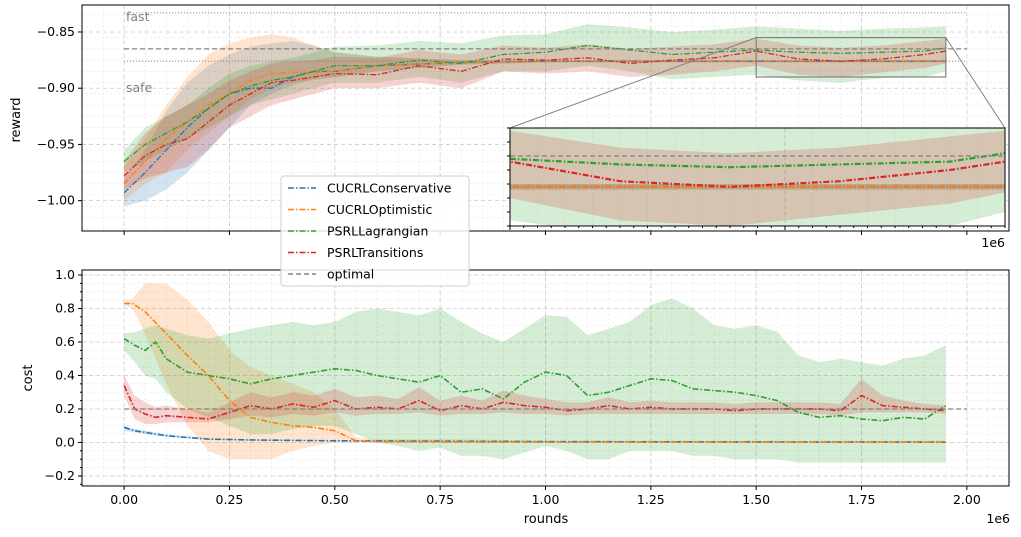  I want to click on zoom-box, so click(851, 57).